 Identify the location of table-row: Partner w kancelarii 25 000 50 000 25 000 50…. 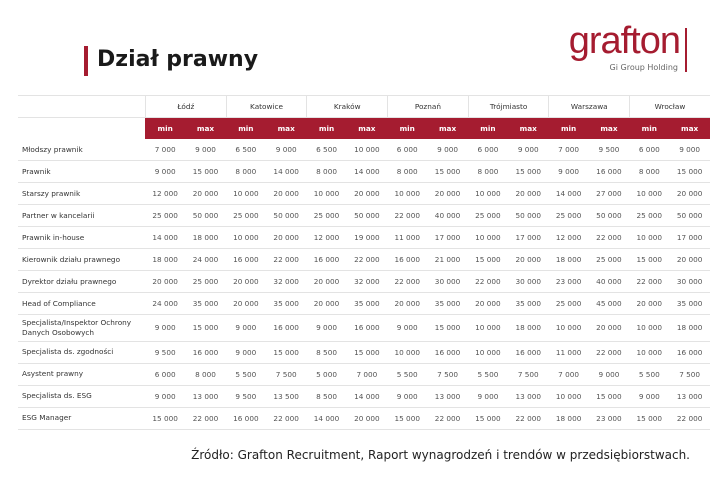
(364, 216).